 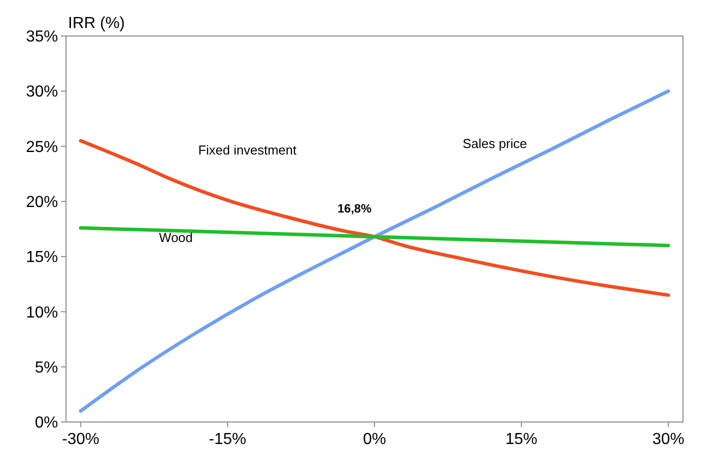 What do you see at coordinates (42, 147) in the screenshot?
I see `y-tick-label: 25%` at bounding box center [42, 147].